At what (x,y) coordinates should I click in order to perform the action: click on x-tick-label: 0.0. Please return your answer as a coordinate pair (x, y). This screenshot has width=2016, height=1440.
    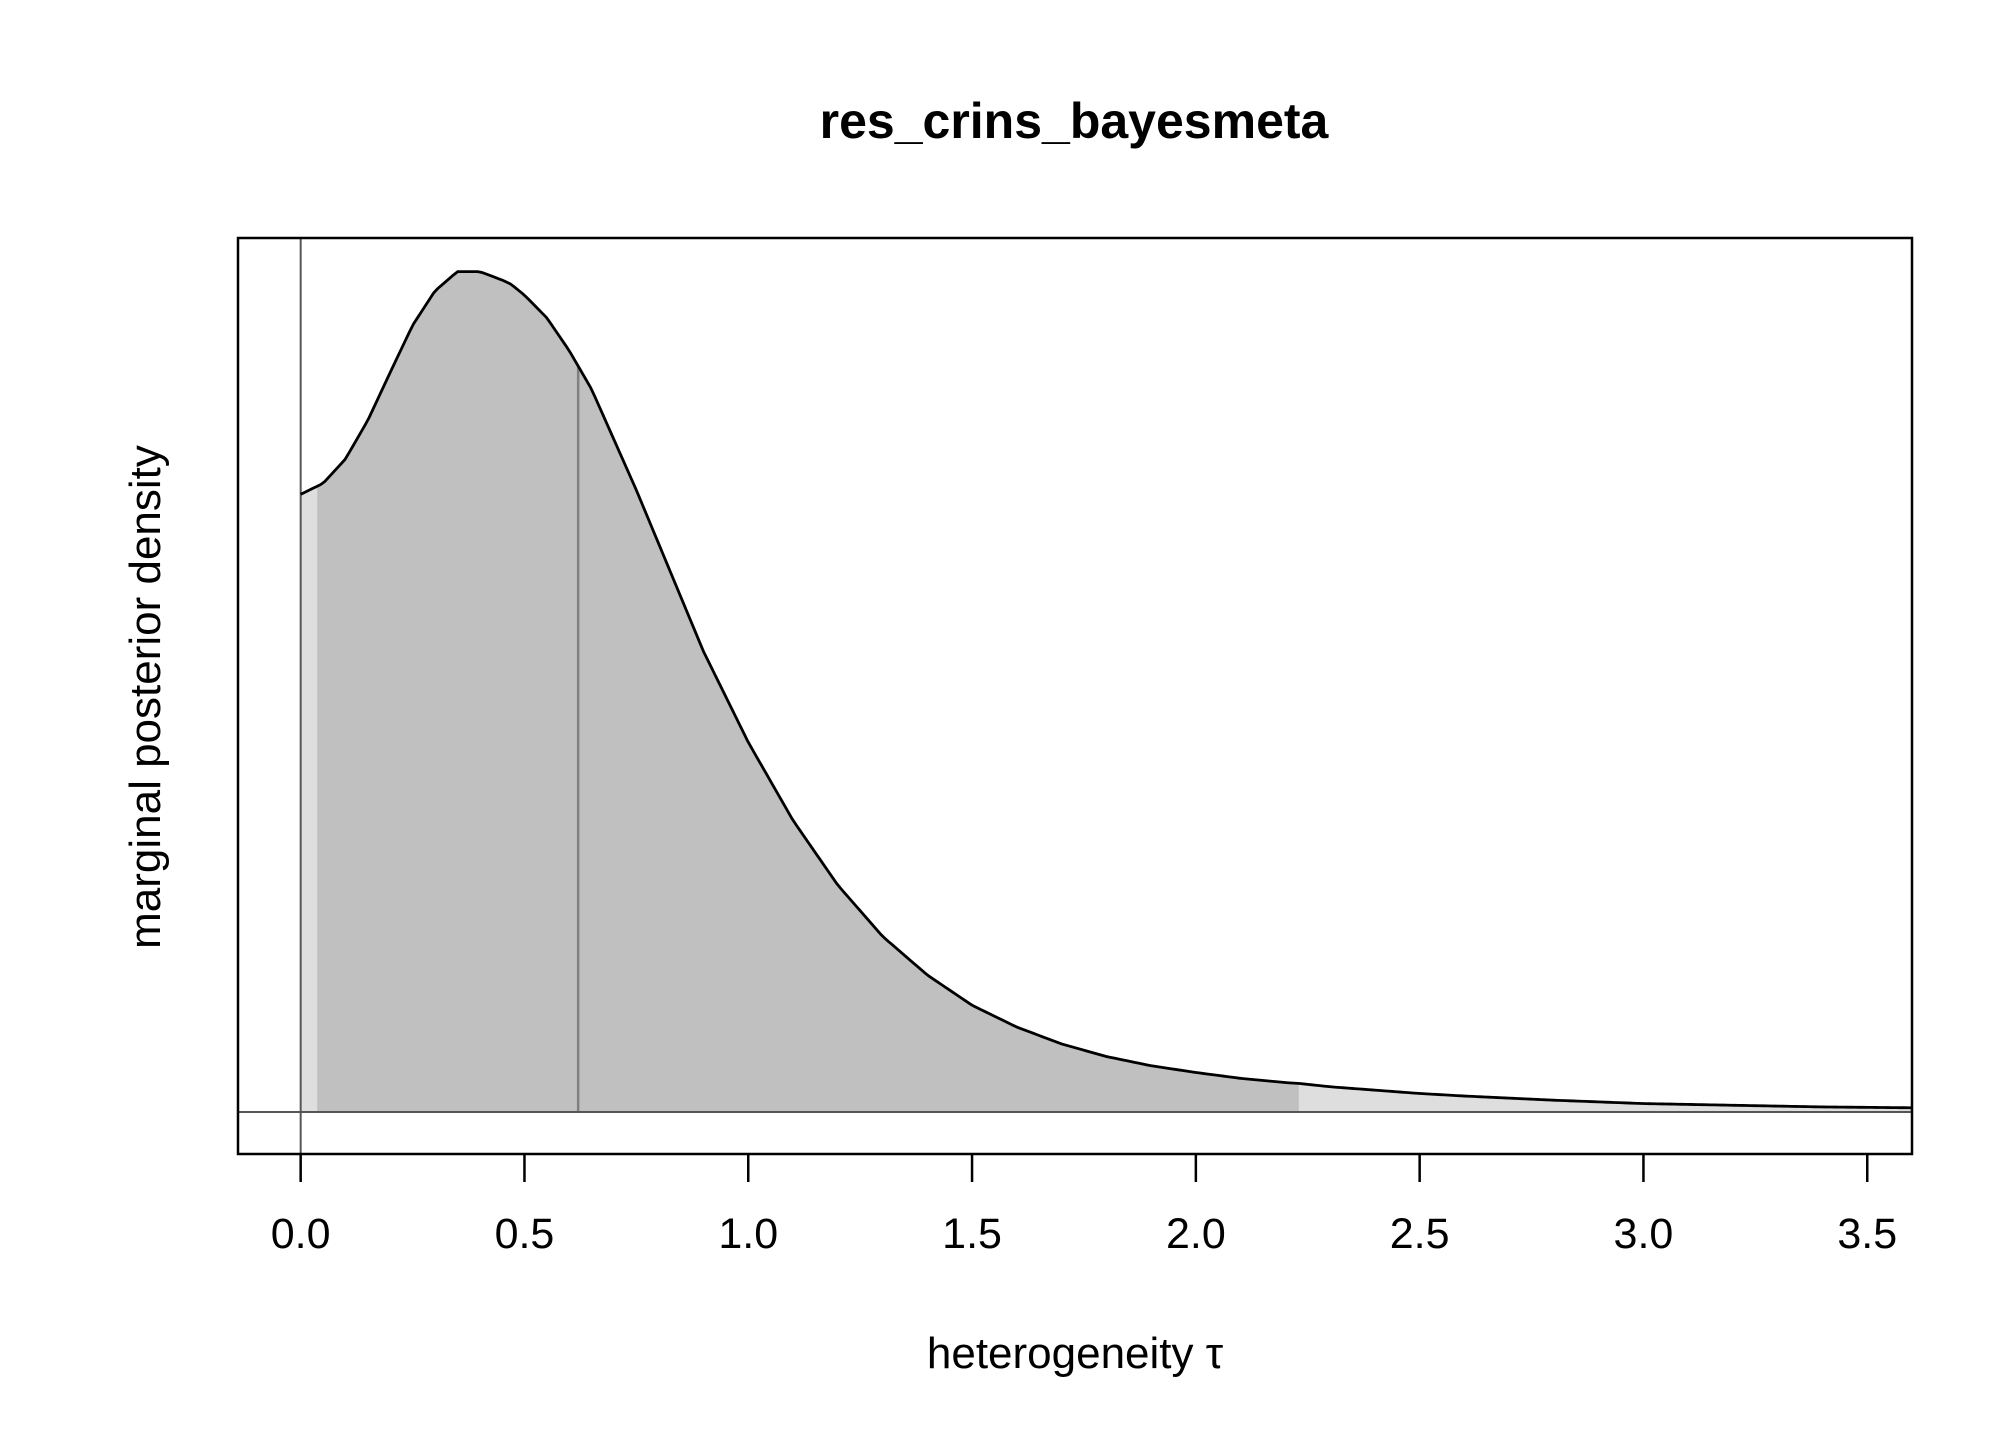
    Looking at the image, I should click on (301, 1234).